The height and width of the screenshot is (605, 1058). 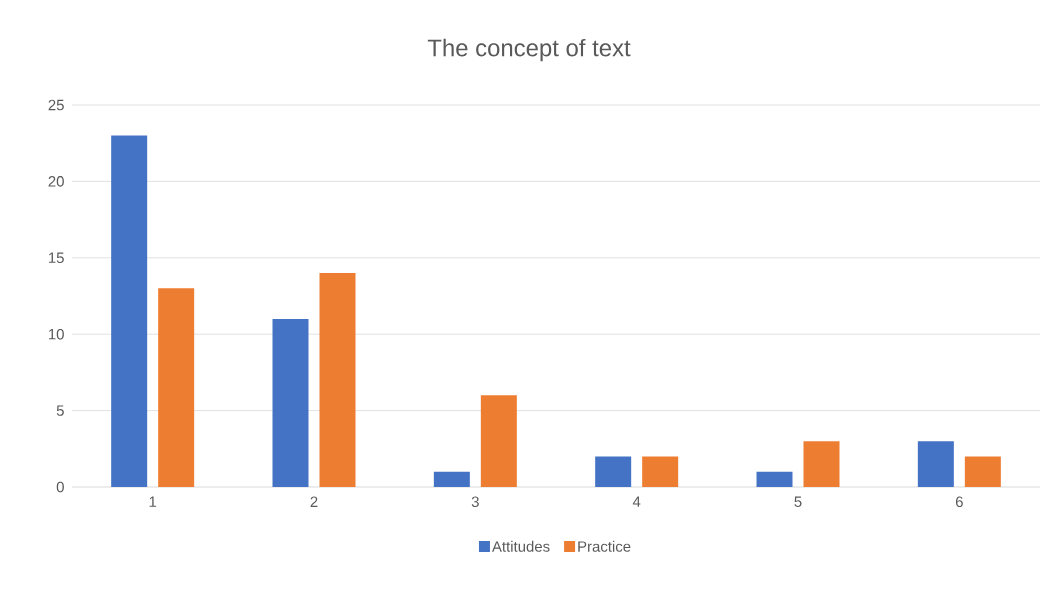 I want to click on chart-title: The concept of text, so click(x=529, y=50).